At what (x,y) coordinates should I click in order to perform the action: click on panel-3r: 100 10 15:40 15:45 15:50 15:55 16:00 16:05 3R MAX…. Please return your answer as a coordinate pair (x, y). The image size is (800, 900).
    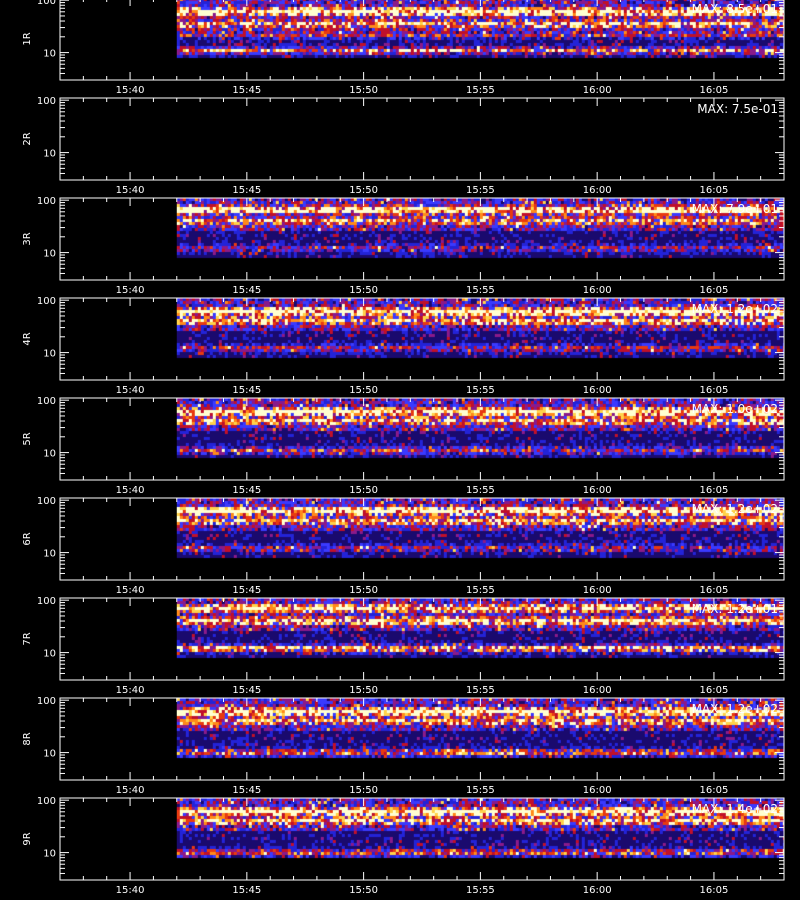
    Looking at the image, I should click on (403, 246).